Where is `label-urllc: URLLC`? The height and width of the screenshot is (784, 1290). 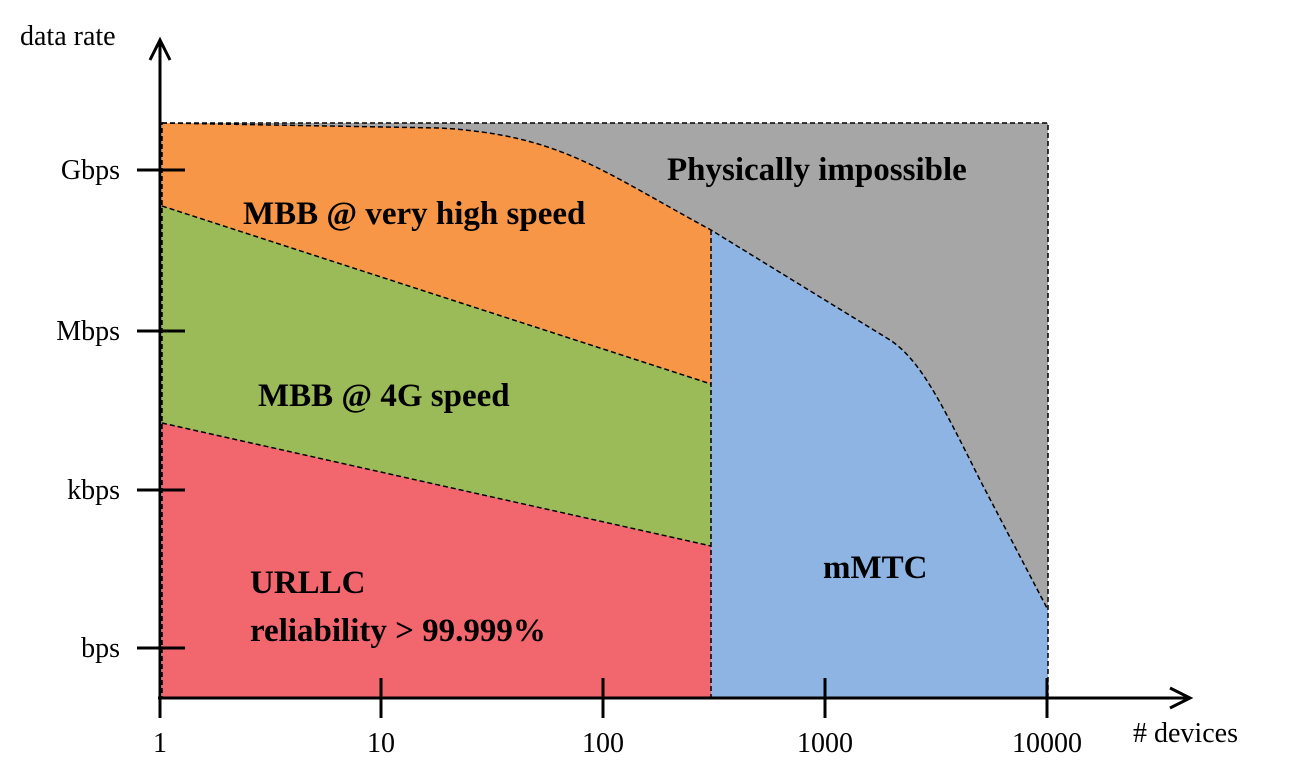
label-urllc: URLLC is located at coordinates (308, 583).